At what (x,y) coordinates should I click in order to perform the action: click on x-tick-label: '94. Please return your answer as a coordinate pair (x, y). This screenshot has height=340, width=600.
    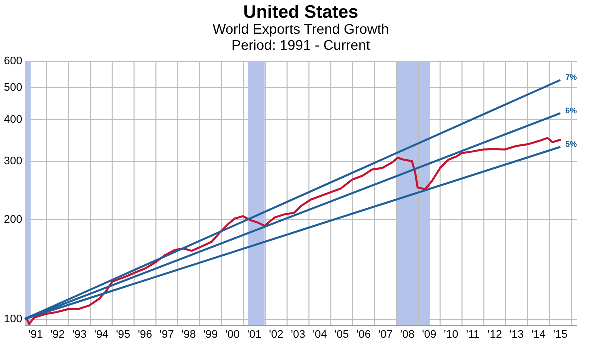
    Looking at the image, I should click on (101, 334).